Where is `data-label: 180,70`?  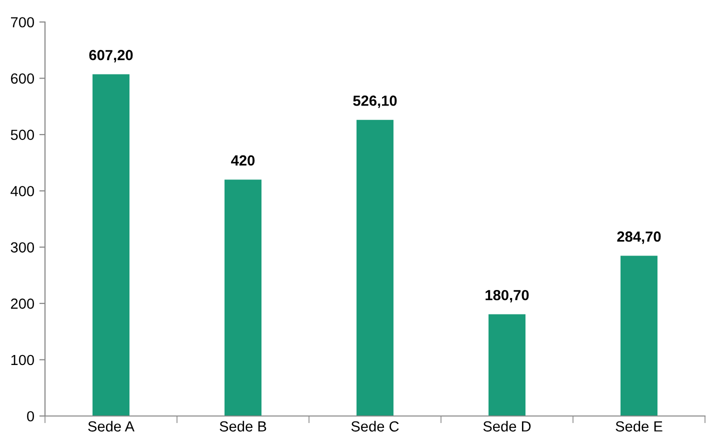
data-label: 180,70 is located at coordinates (507, 296).